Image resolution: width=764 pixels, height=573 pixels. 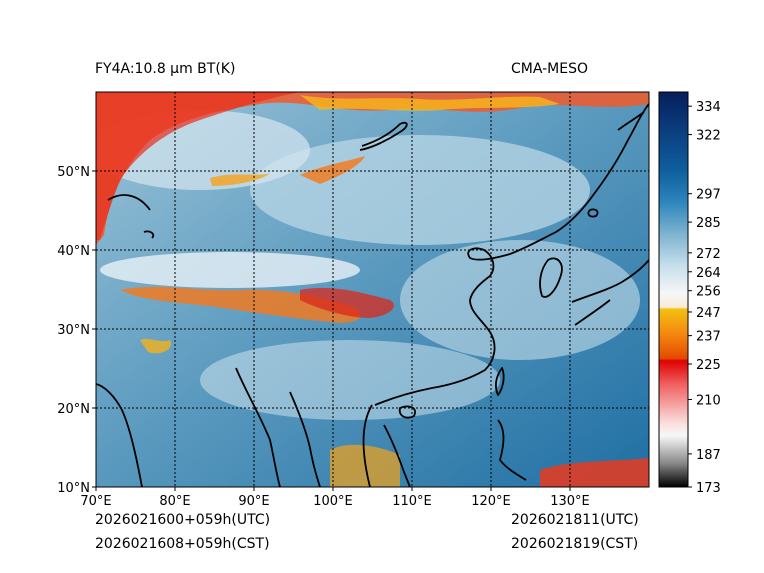 What do you see at coordinates (708, 365) in the screenshot?
I see `colorbar-tick-label: 225` at bounding box center [708, 365].